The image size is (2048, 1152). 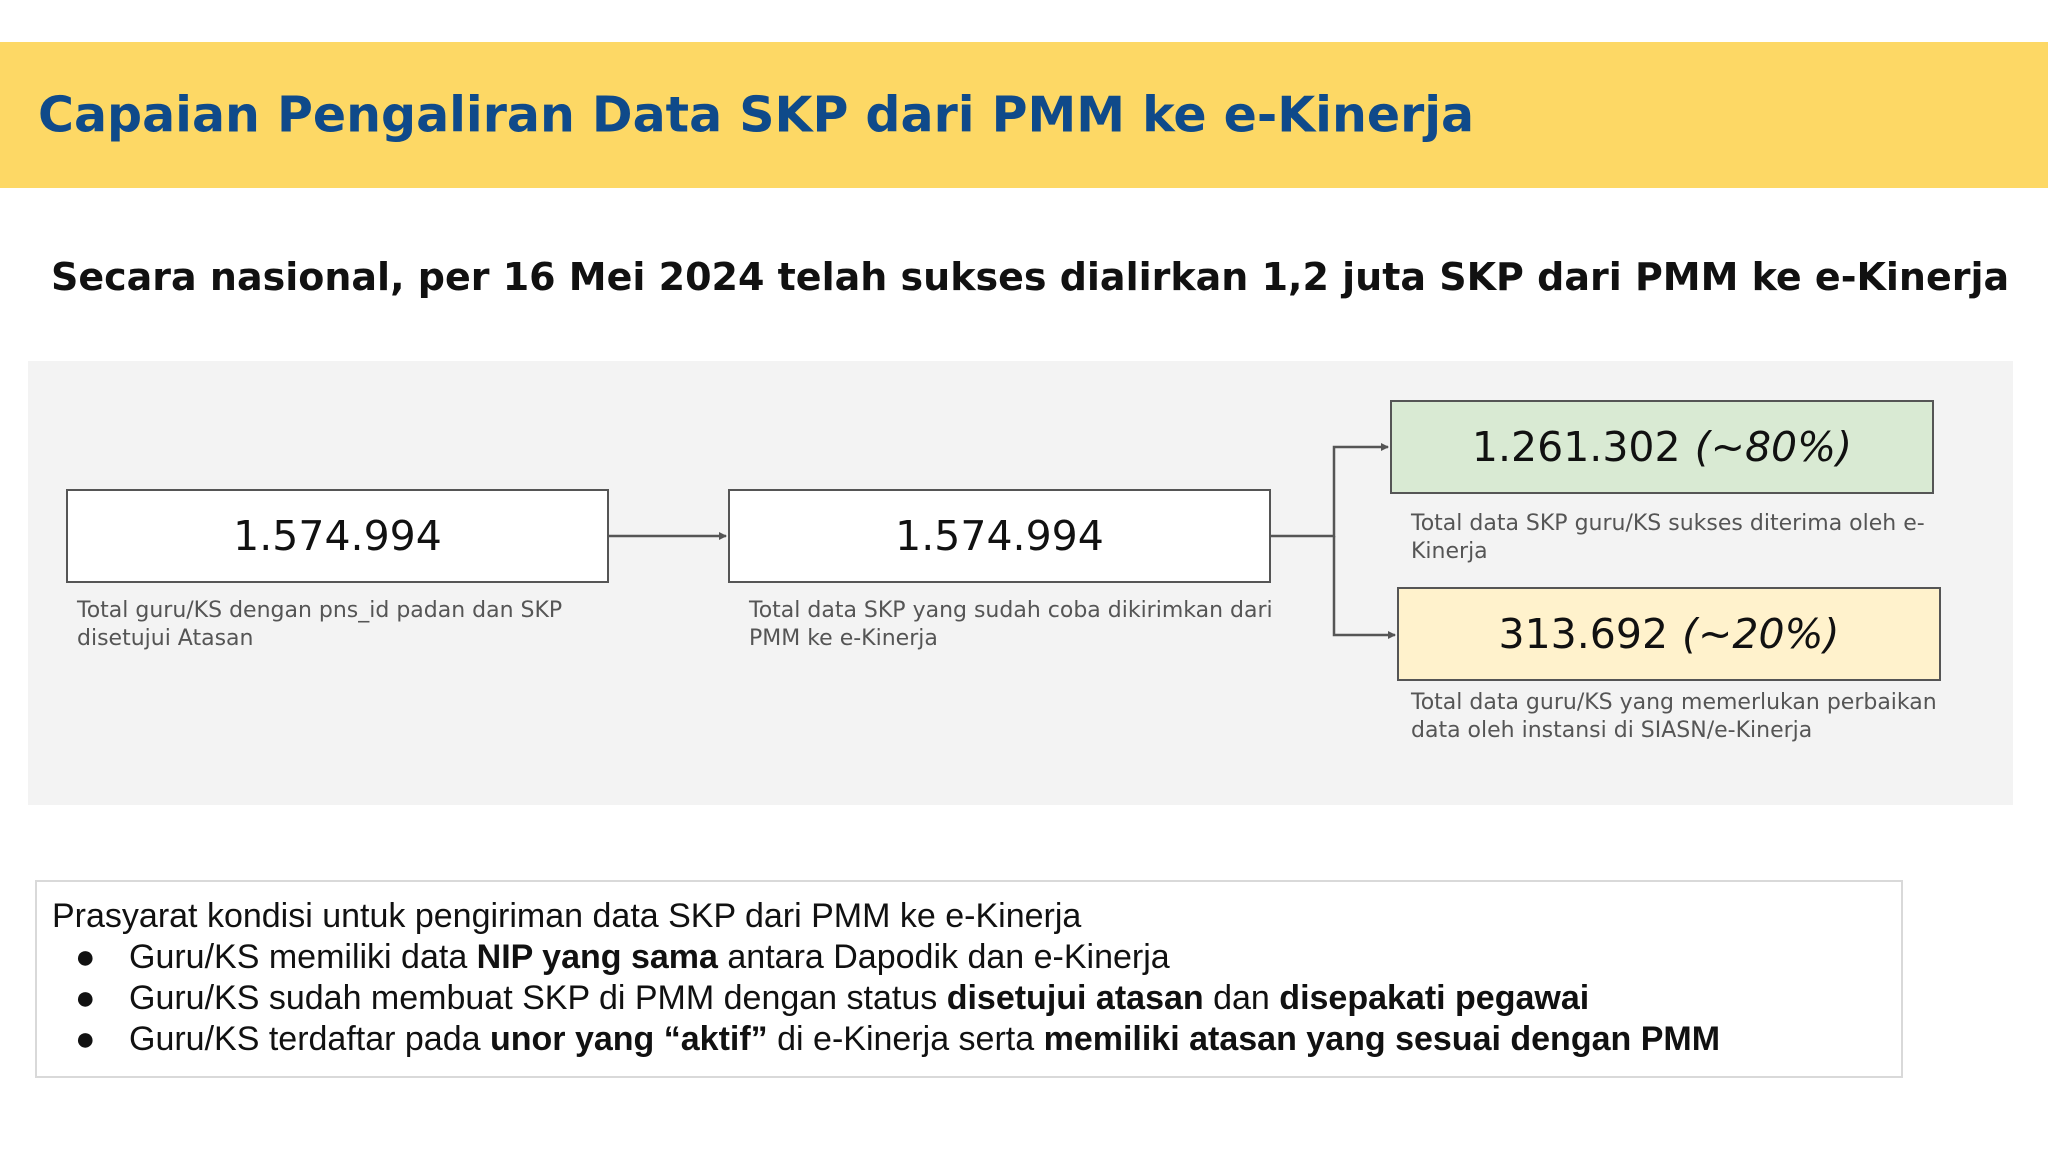 I want to click on success-count-value: 1.261.302, so click(x=1576, y=447).